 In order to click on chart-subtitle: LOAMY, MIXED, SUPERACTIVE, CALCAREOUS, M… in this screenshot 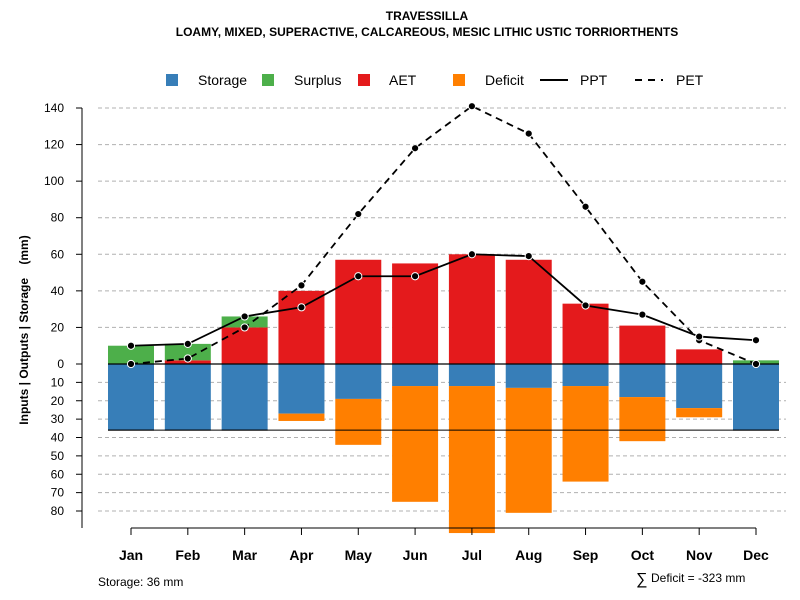, I will do `click(427, 32)`.